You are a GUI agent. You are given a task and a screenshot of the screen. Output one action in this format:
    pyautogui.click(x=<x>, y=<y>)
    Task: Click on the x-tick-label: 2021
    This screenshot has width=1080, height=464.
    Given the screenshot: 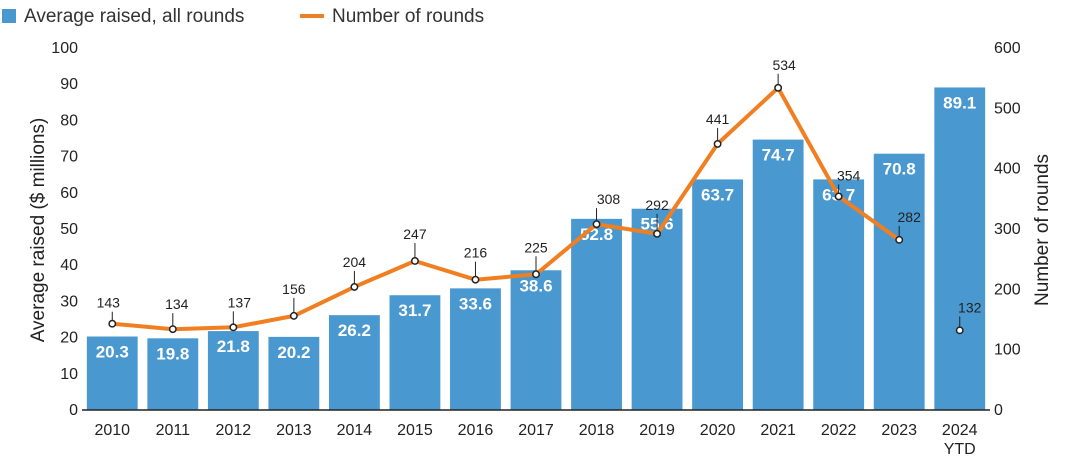 What is the action you would take?
    pyautogui.click(x=778, y=430)
    